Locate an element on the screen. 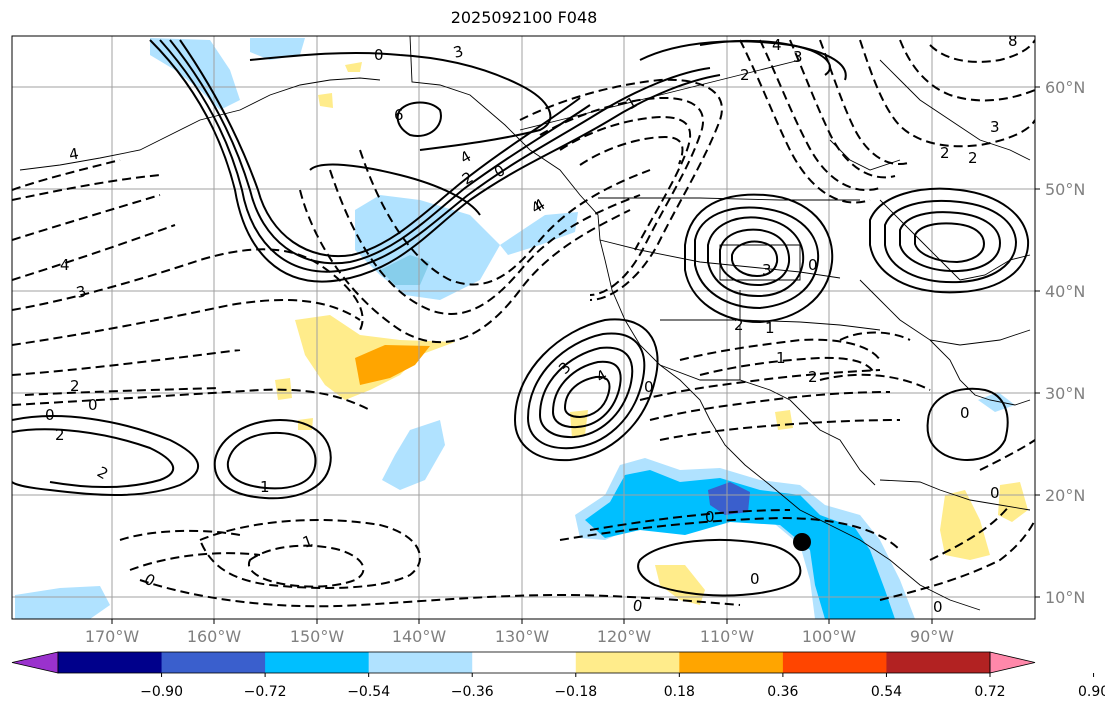  field-yellow-north is located at coordinates (353, 67).